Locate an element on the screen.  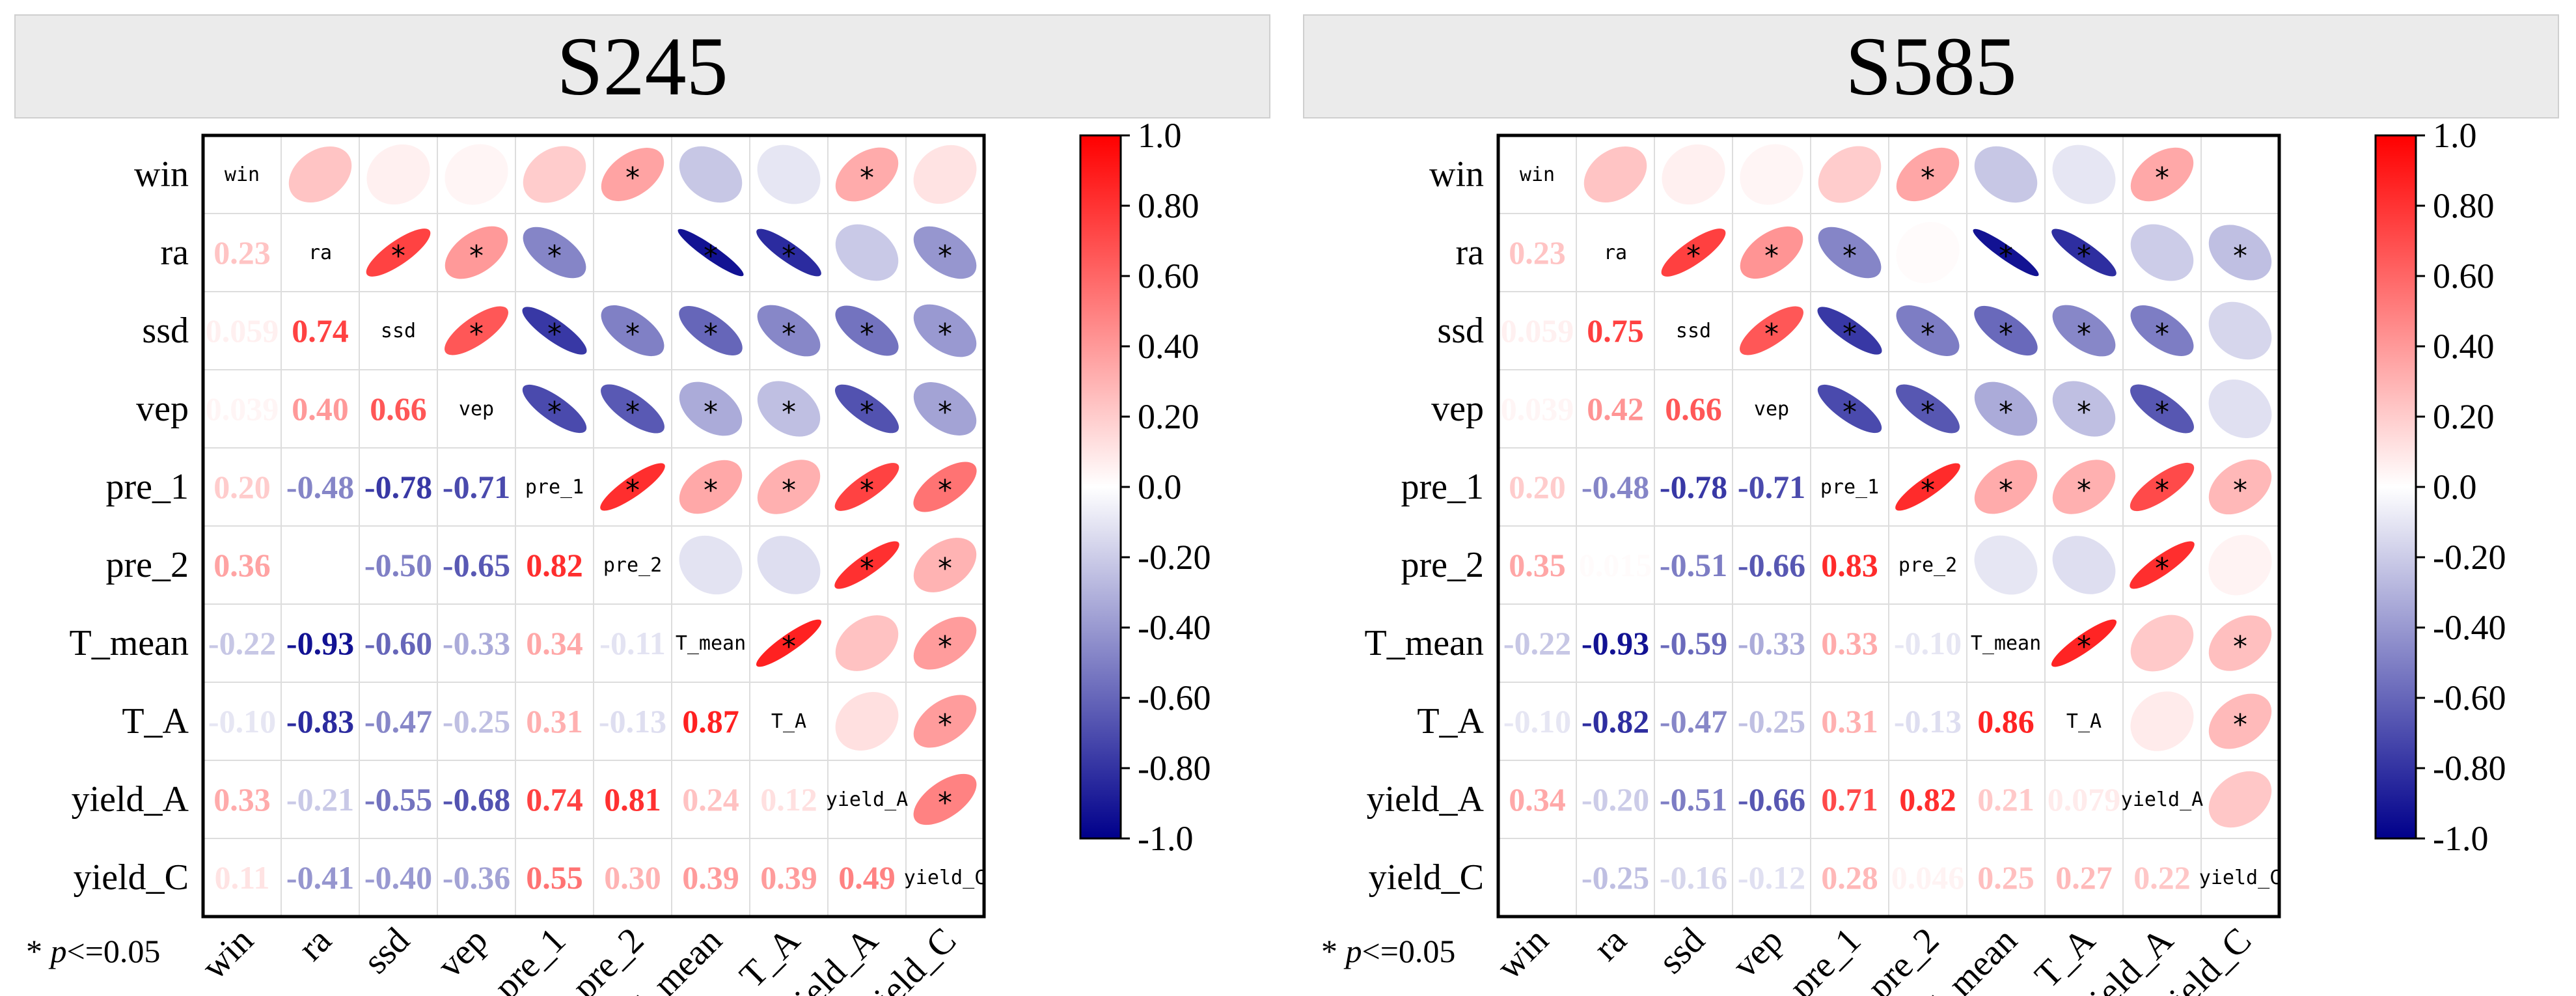
colorbar-tick-label: -1.0 is located at coordinates (2460, 838).